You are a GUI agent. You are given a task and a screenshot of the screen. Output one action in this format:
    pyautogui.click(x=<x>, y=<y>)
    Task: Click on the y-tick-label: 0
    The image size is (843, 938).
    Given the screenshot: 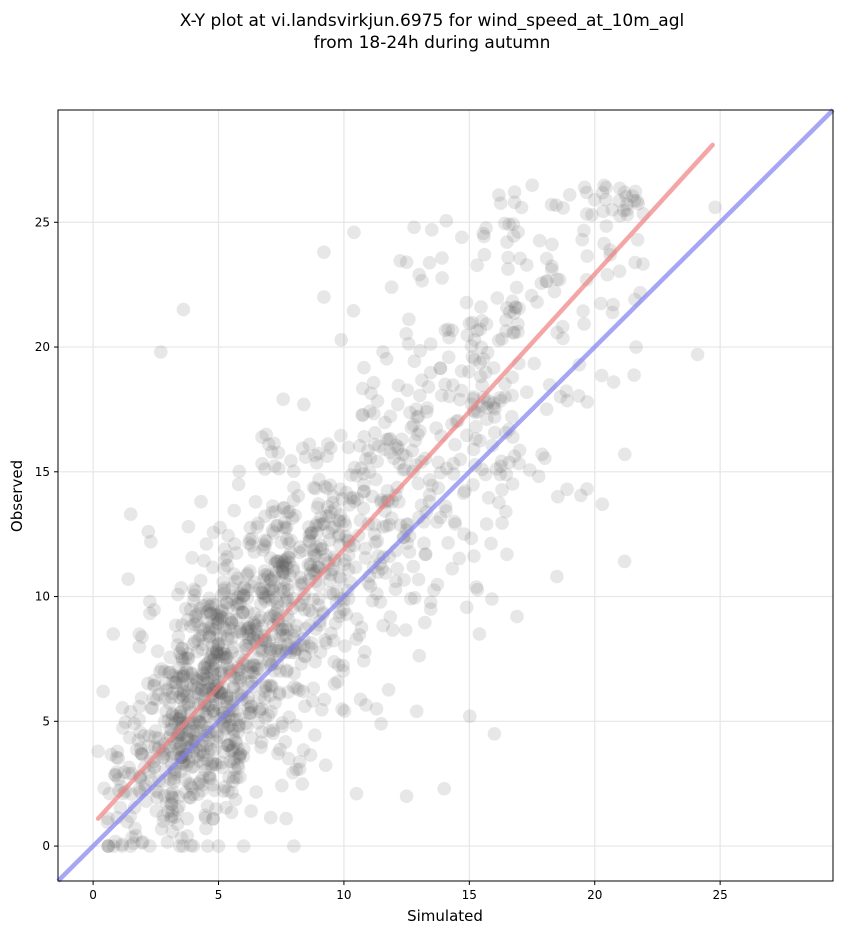 What is the action you would take?
    pyautogui.click(x=46, y=846)
    